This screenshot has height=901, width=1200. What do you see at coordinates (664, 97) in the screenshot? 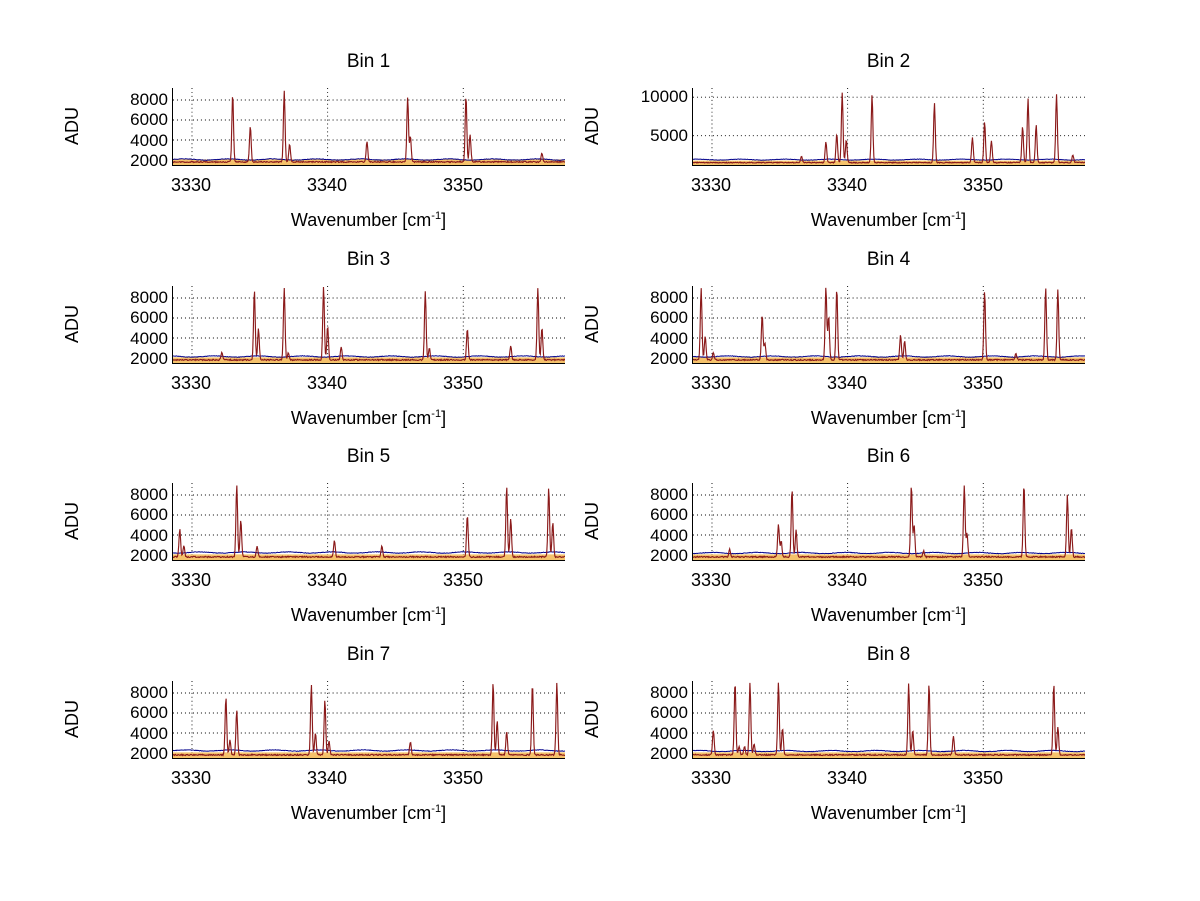
I see `y-tick-label: 10000` at bounding box center [664, 97].